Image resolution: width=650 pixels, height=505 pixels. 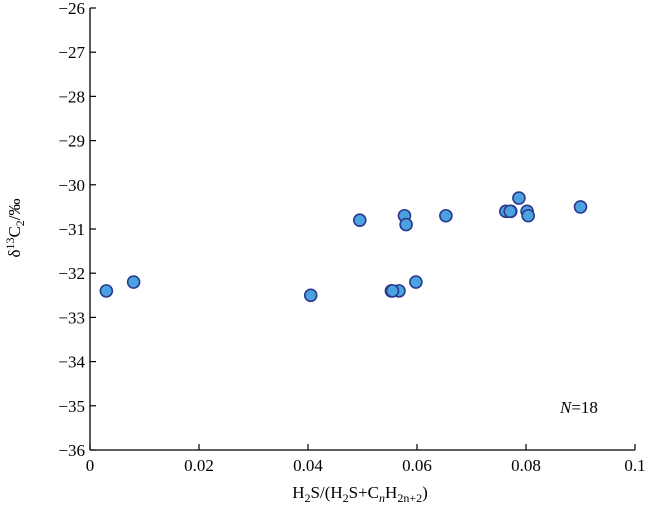 I want to click on y-axis-label: δ13C2/‰, so click(x=15, y=227).